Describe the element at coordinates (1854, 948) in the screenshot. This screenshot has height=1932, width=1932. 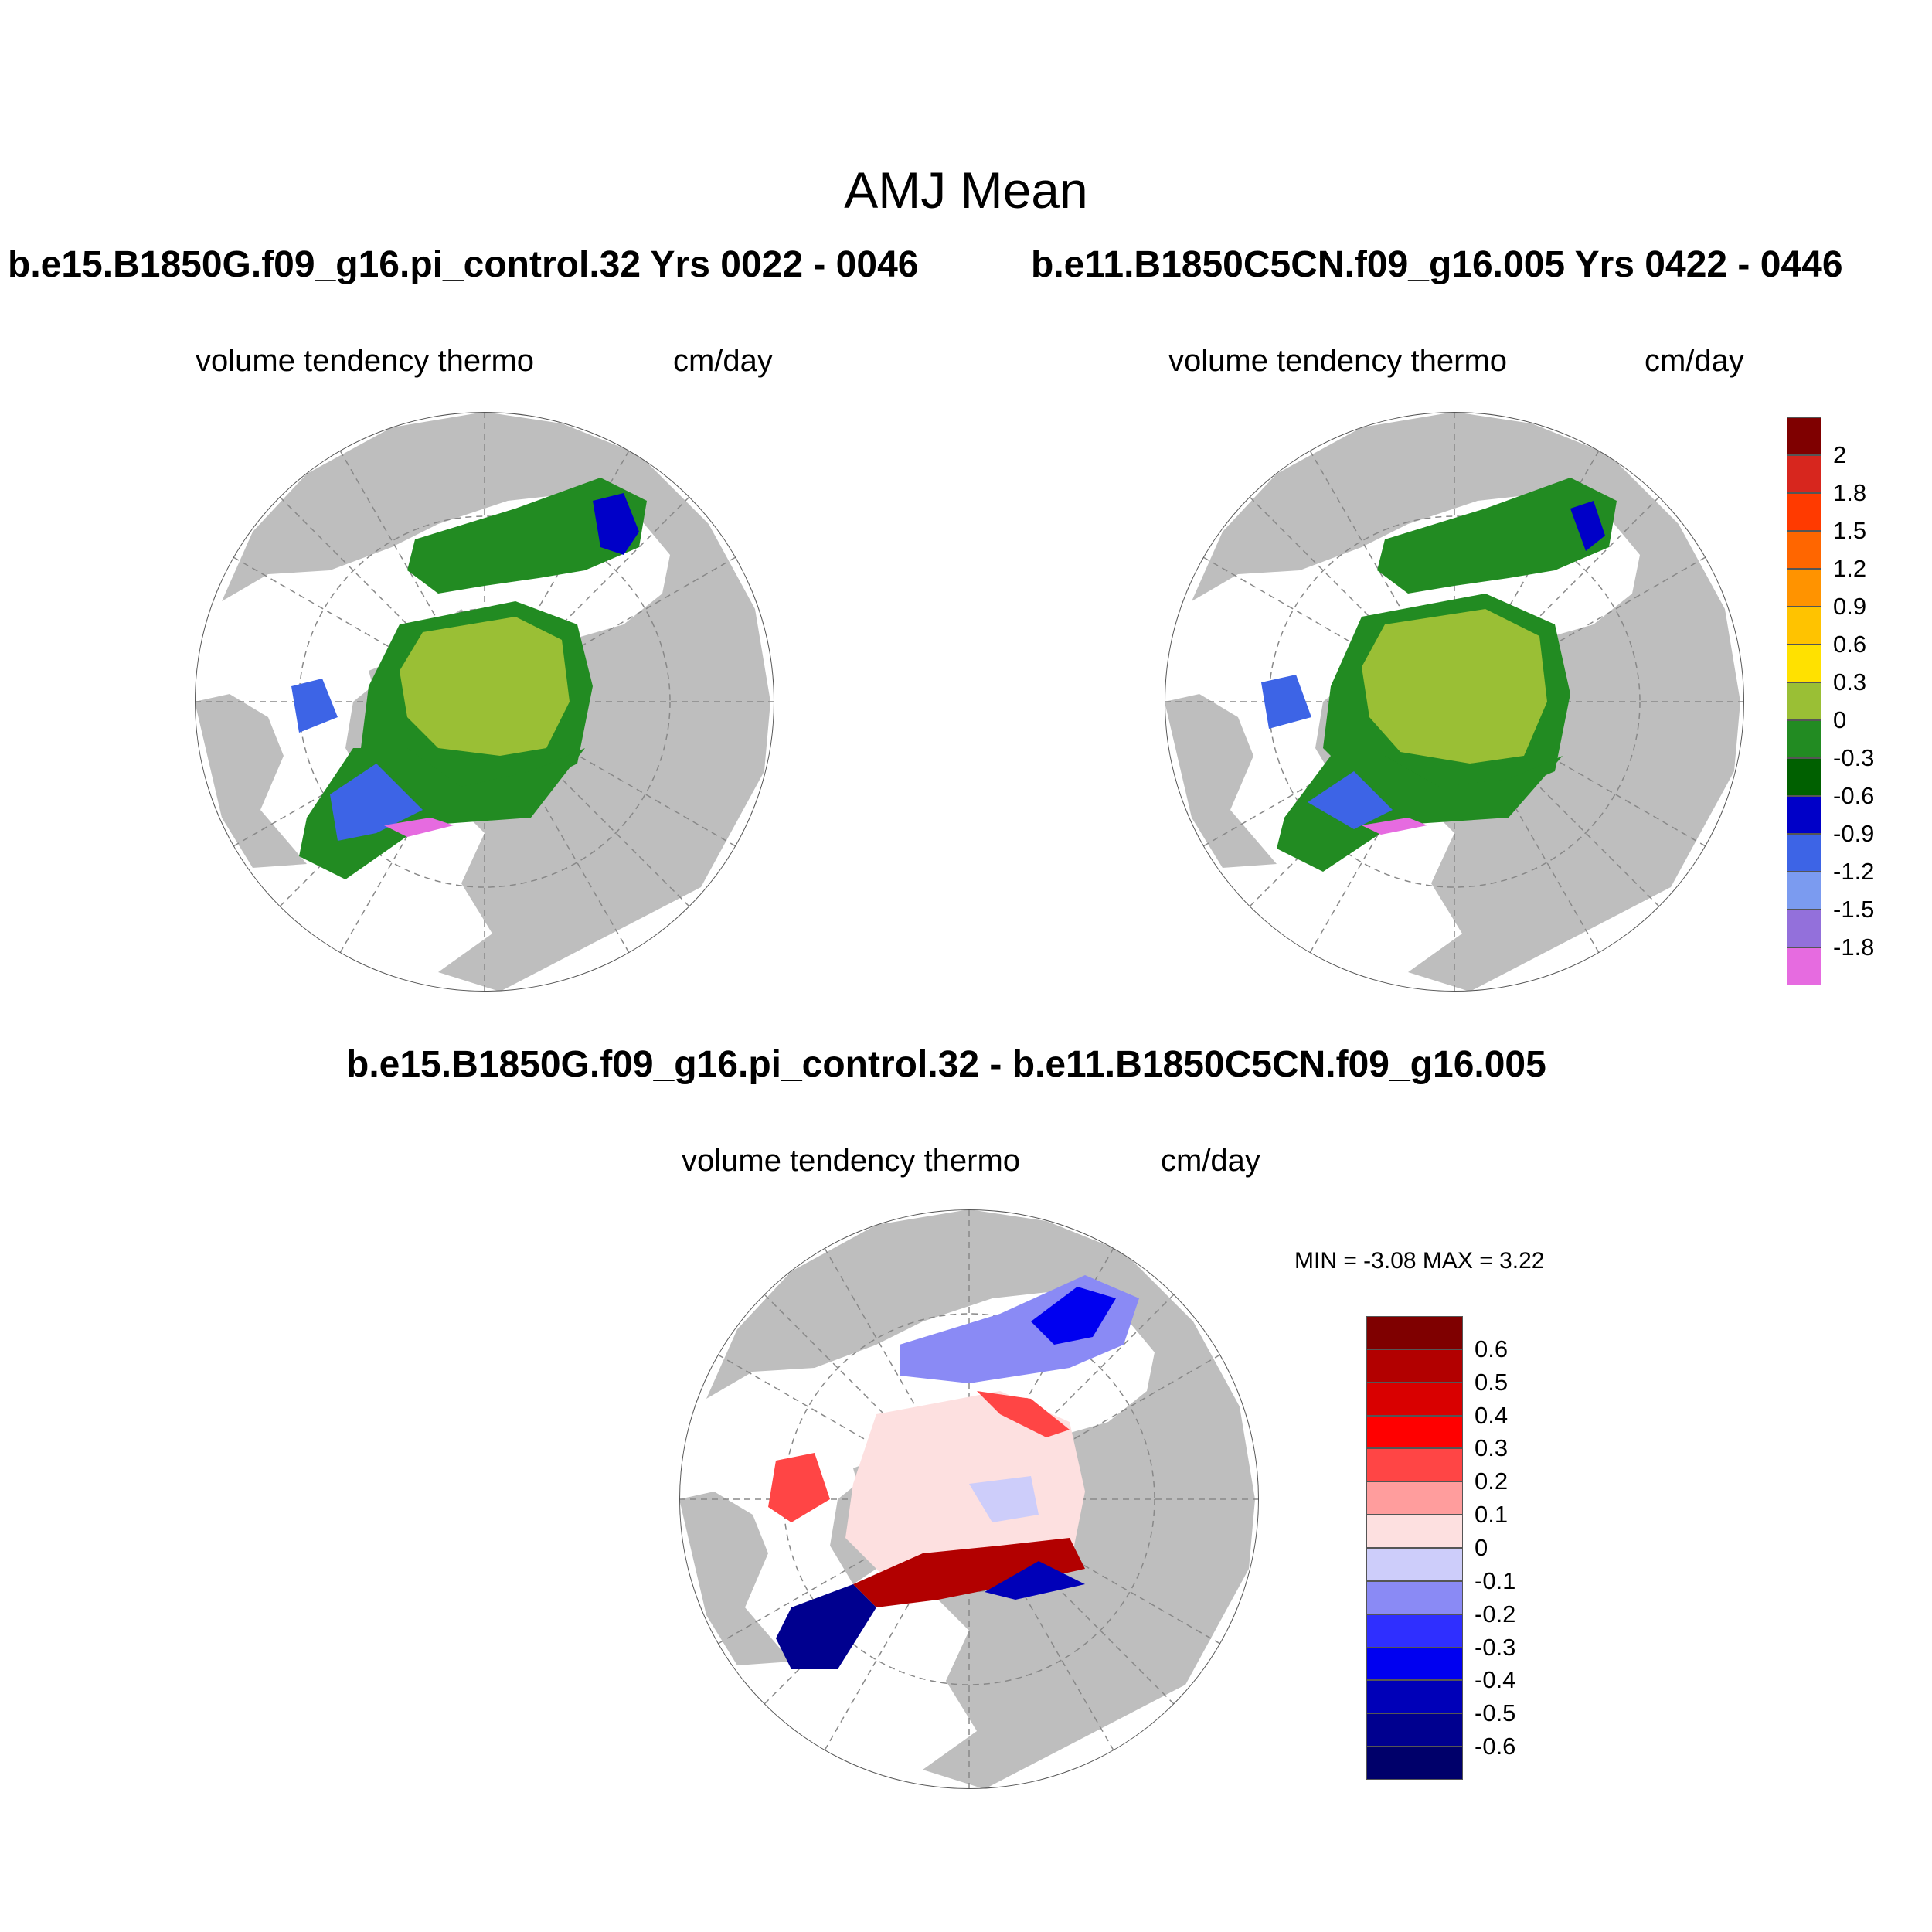
I see `colorbar_top-tick-label: -1.8` at that location.